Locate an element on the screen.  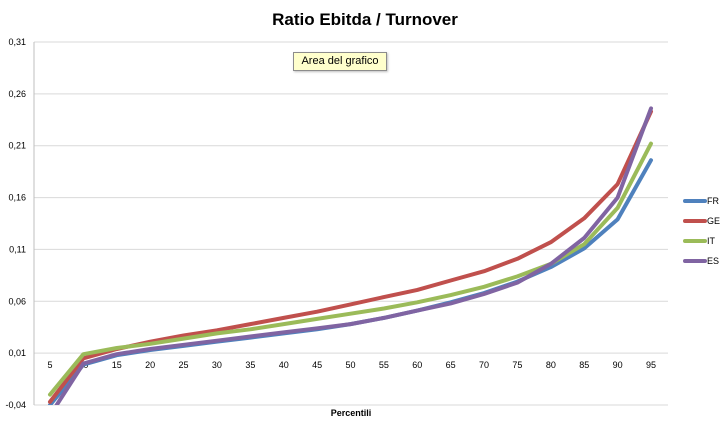
legend-label-fr: FR is located at coordinates (713, 201).